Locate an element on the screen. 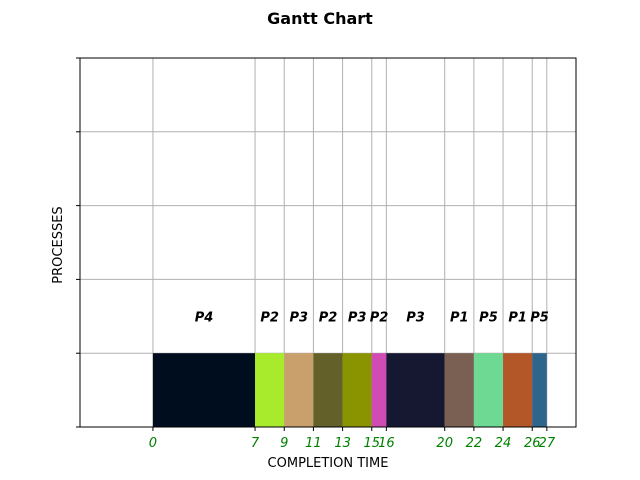 This screenshot has height=480, width=640. bar-label-p4: P4 is located at coordinates (204, 317).